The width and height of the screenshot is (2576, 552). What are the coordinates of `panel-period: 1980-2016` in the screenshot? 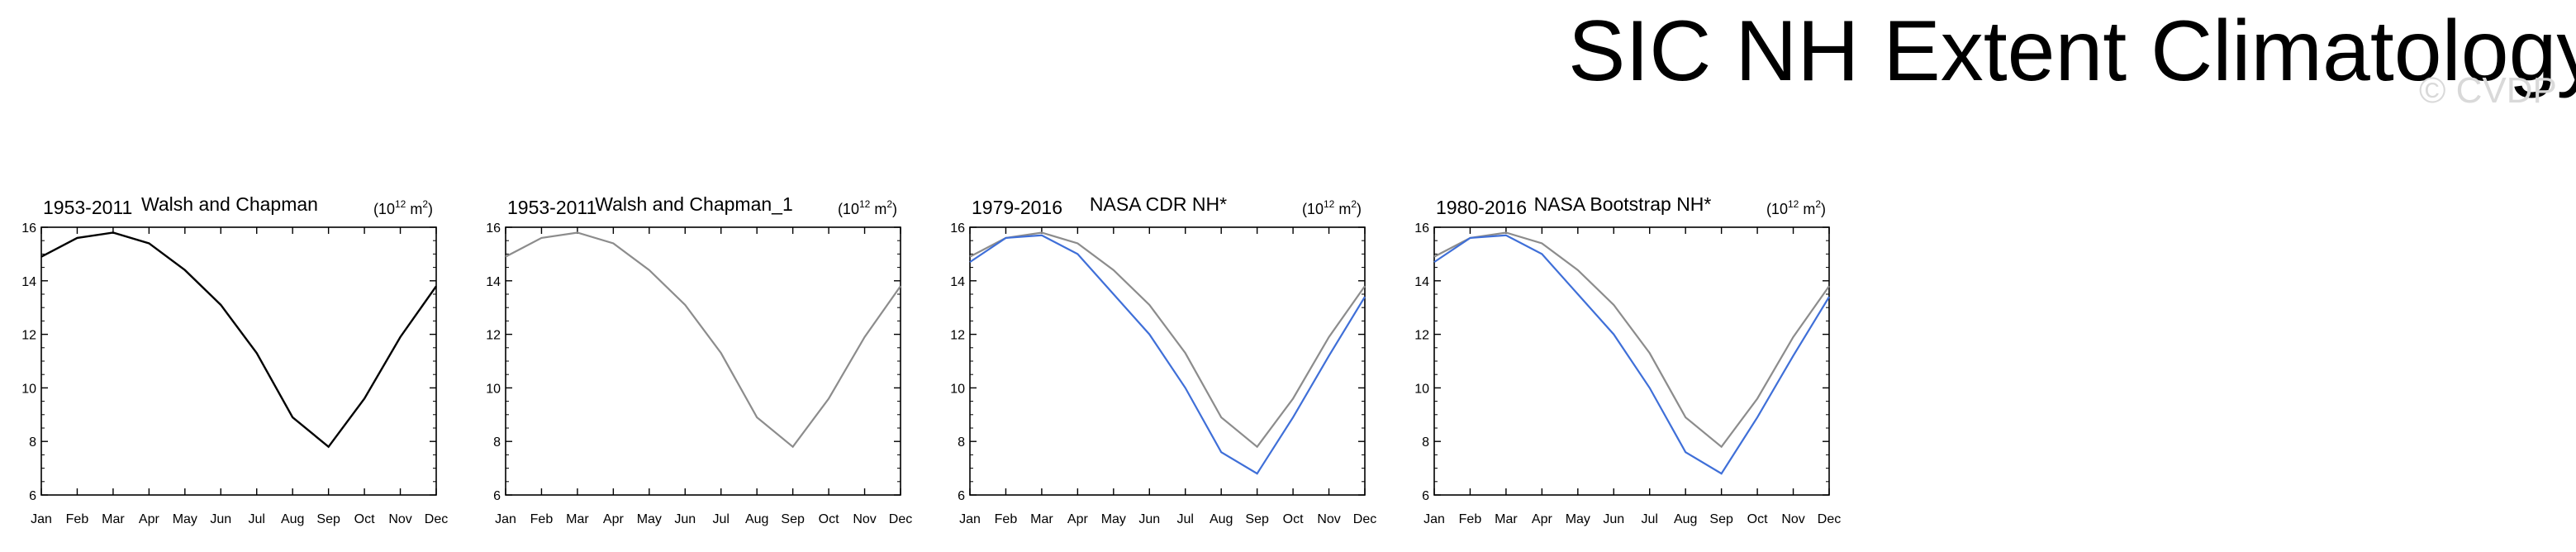 It's located at (1481, 207).